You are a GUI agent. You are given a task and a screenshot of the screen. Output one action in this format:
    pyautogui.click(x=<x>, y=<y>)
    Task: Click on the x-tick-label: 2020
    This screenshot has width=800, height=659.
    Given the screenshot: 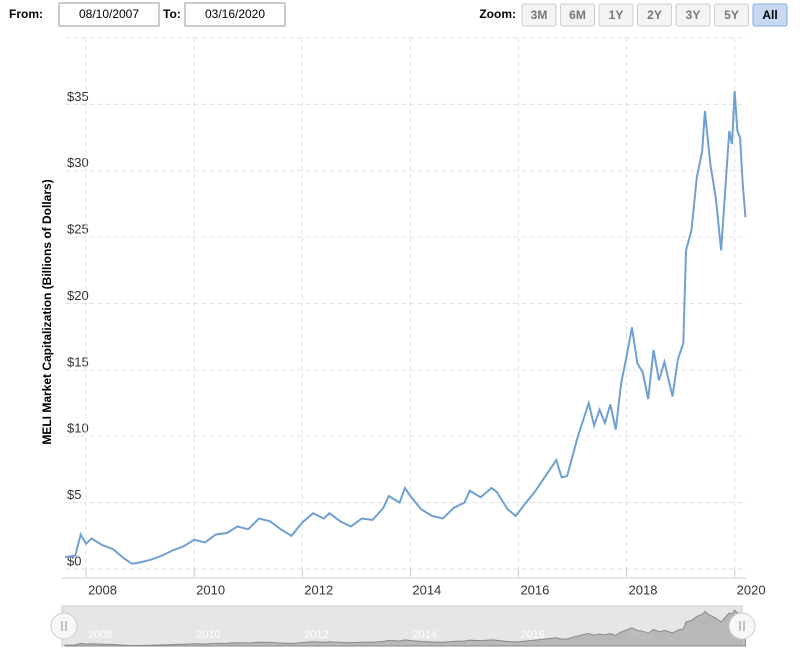 What is the action you would take?
    pyautogui.click(x=751, y=589)
    